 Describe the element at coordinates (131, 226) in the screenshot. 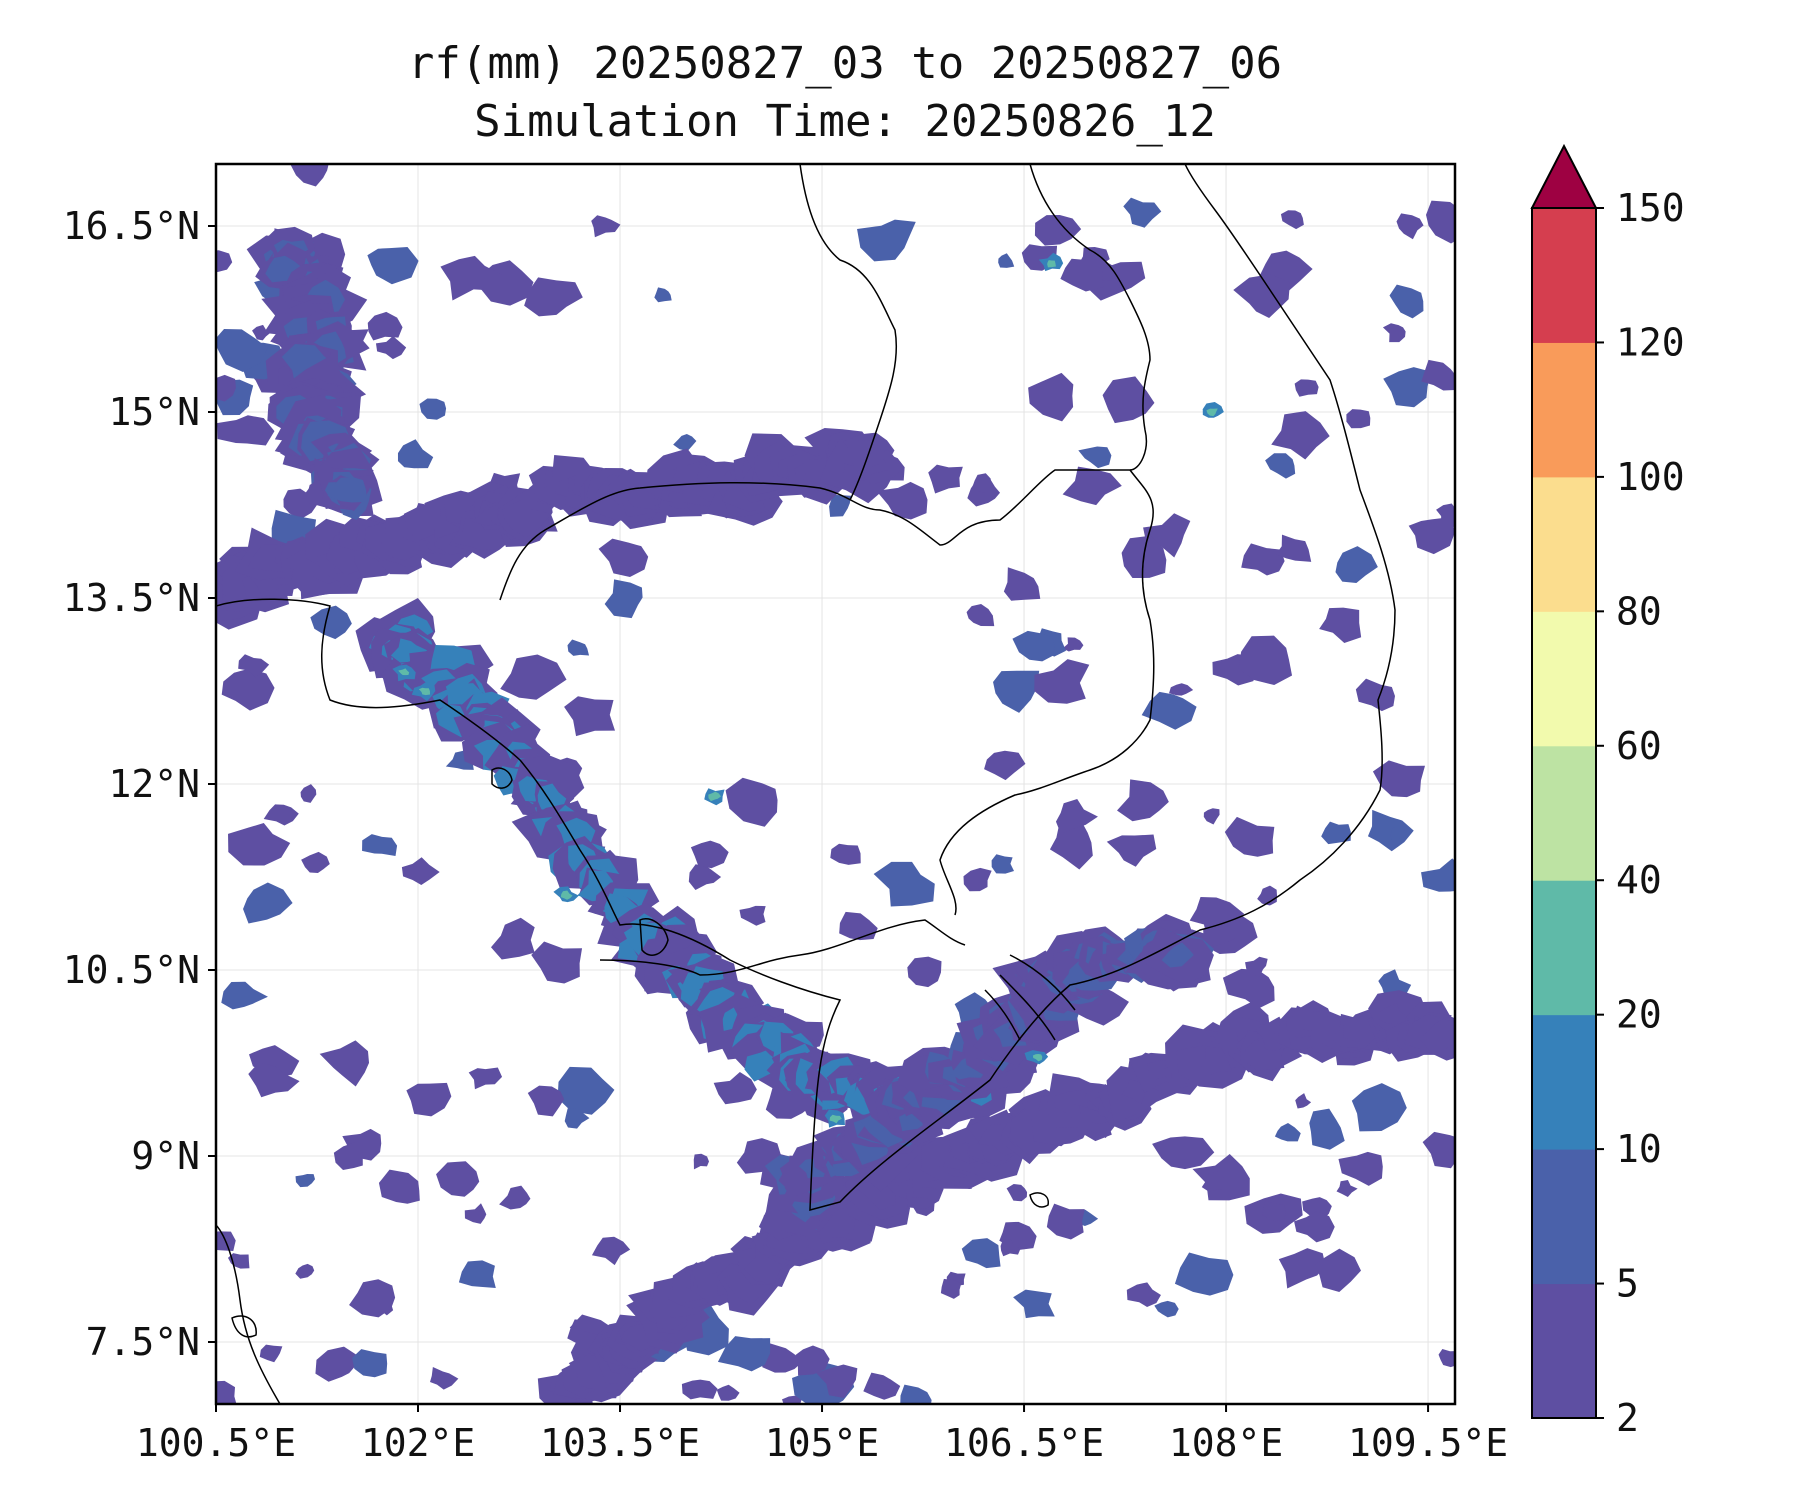

I see `y-tick-label: 16.5°N` at that location.